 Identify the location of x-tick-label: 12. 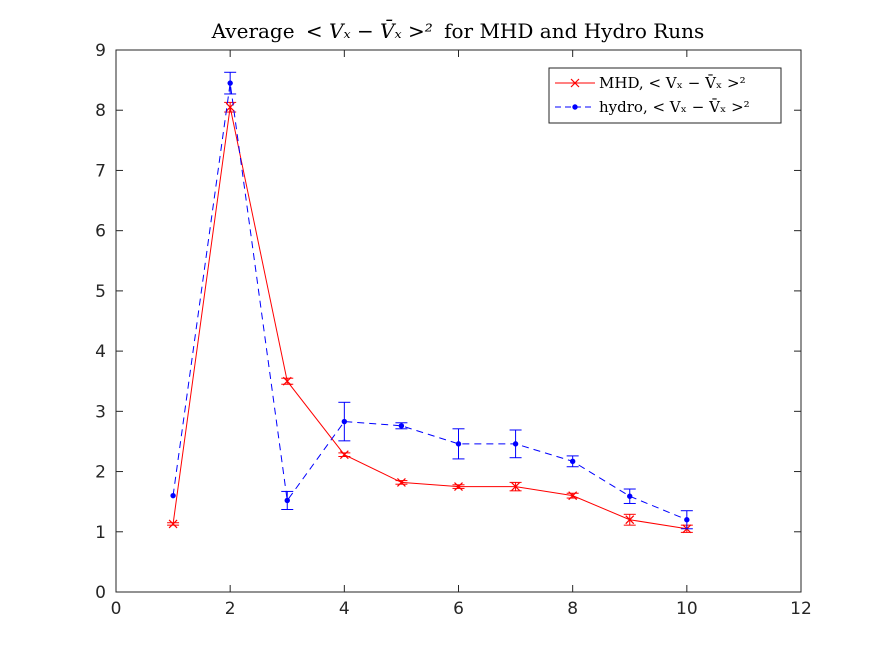
(801, 609).